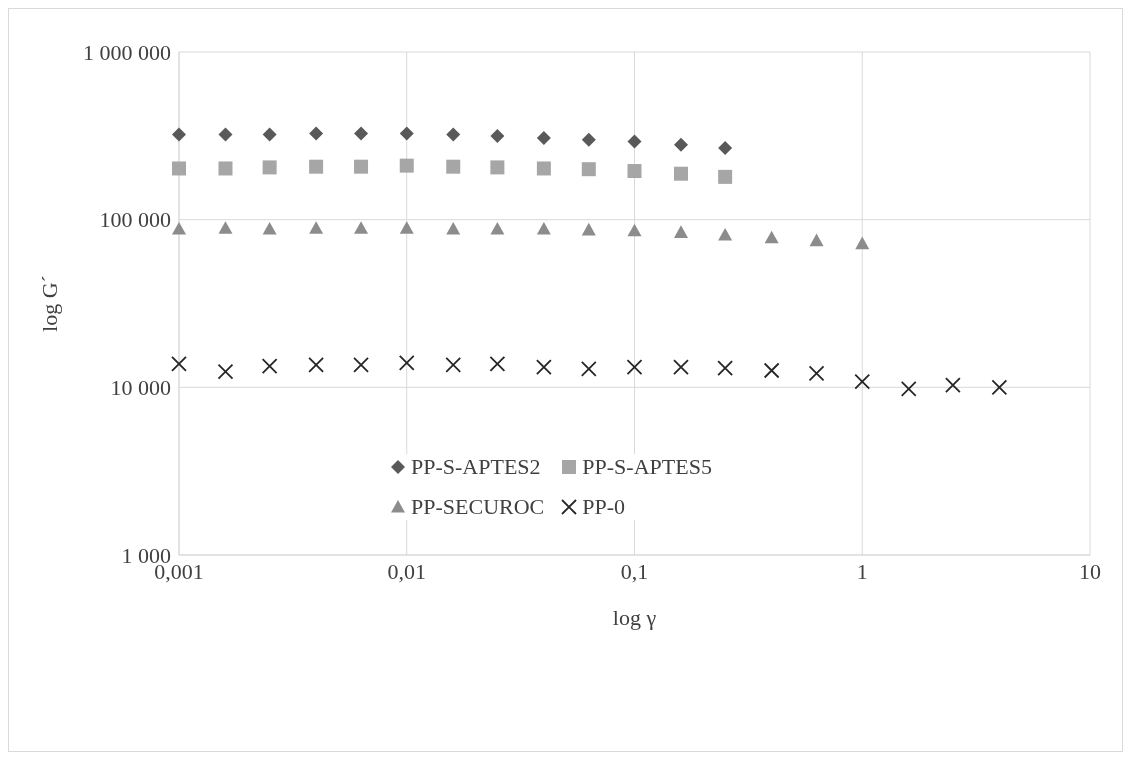 This screenshot has height=760, width=1131. I want to click on x-tick-label: 10, so click(1090, 571).